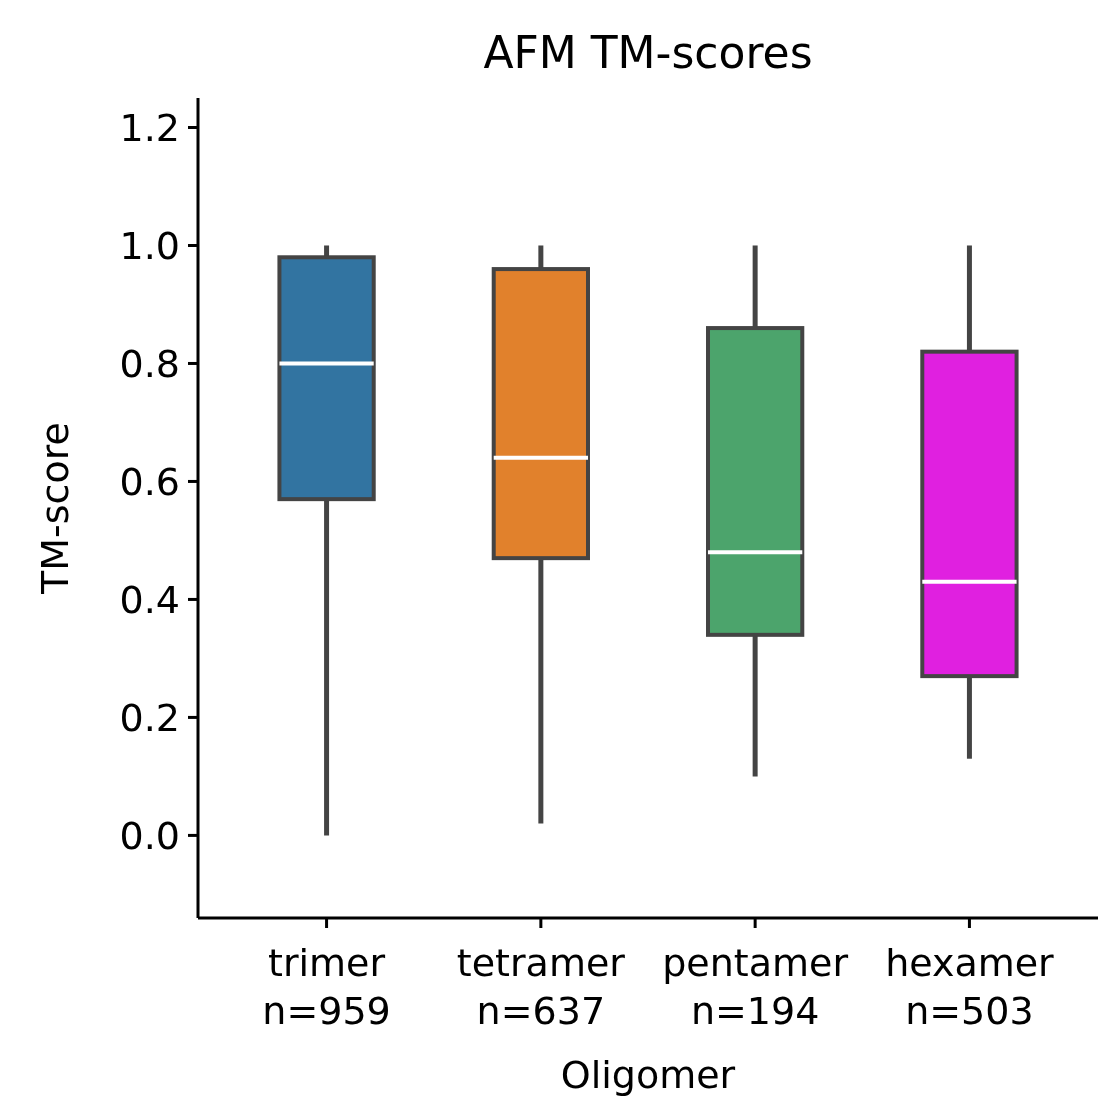  Describe the element at coordinates (149, 363) in the screenshot. I see `y-tick-label: 0.8` at that location.